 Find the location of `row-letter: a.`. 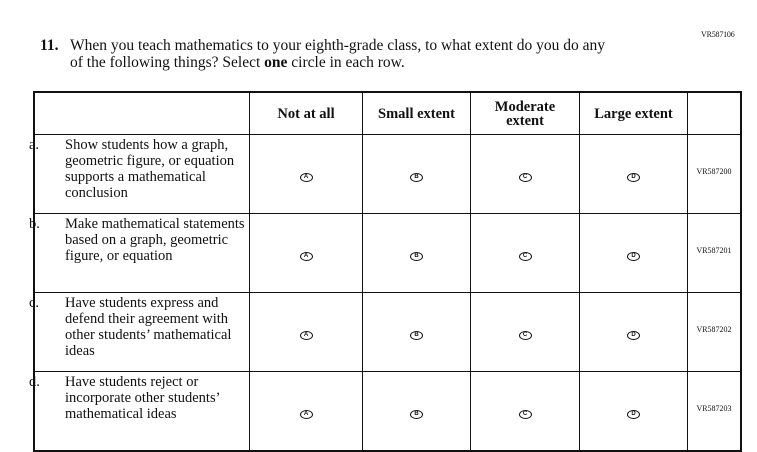

row-letter: a. is located at coordinates (34, 145).